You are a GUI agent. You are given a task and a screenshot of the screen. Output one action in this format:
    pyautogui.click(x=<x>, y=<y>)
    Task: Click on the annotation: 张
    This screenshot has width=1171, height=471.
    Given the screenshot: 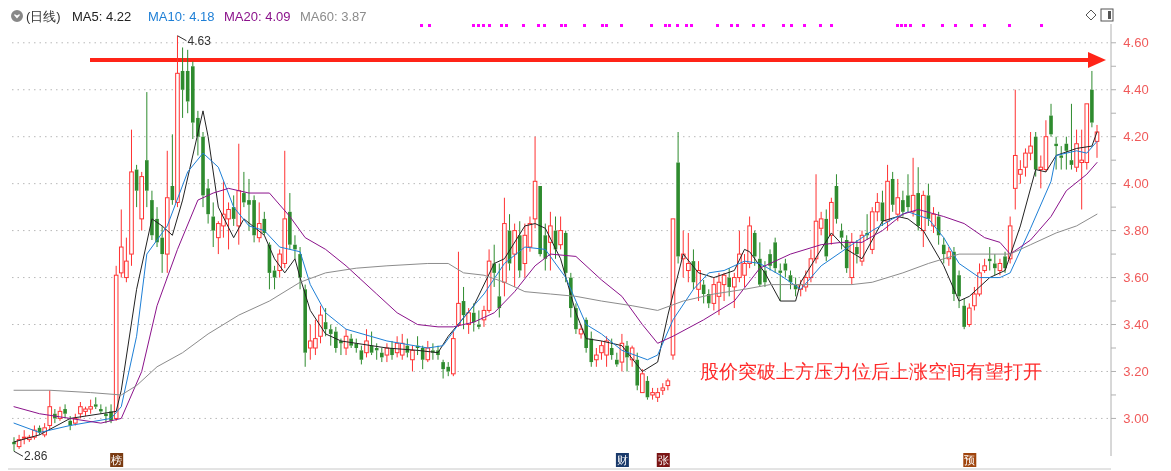 What is the action you would take?
    pyautogui.click(x=663, y=460)
    